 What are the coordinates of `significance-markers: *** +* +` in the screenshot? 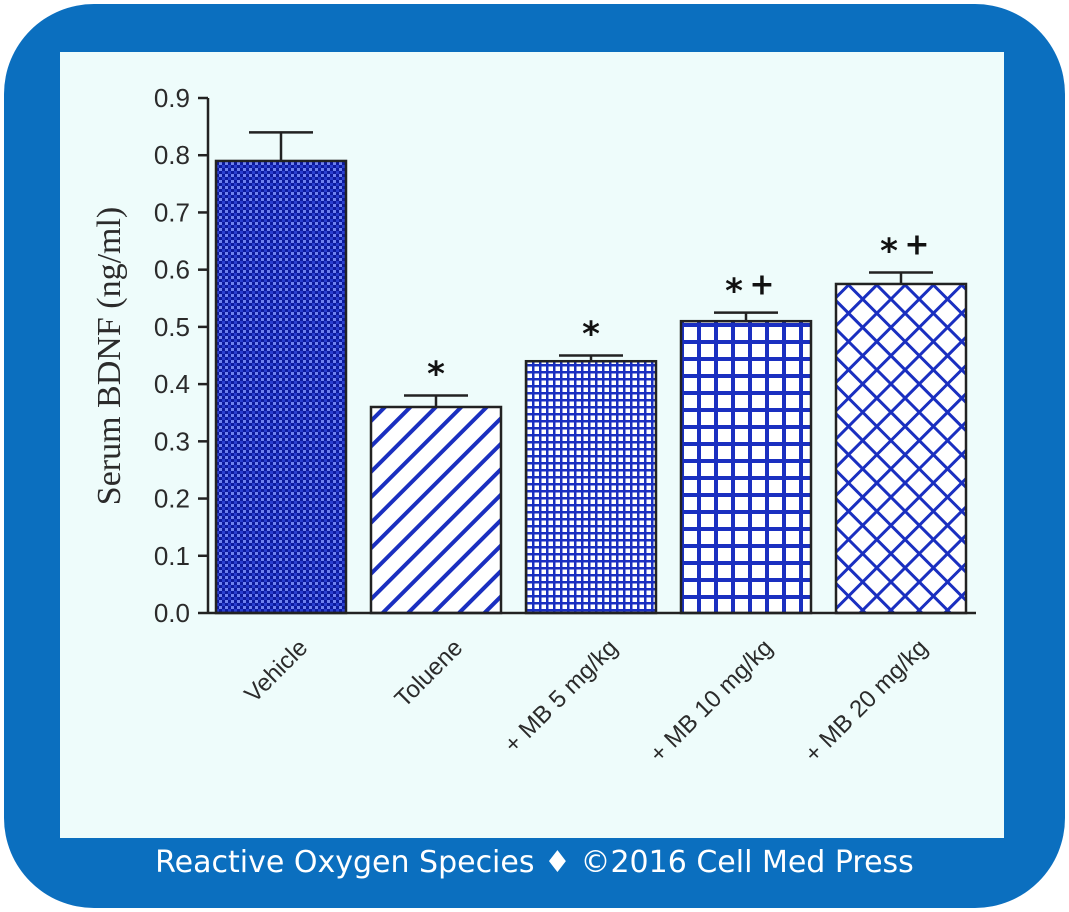 It's located at (678, 311).